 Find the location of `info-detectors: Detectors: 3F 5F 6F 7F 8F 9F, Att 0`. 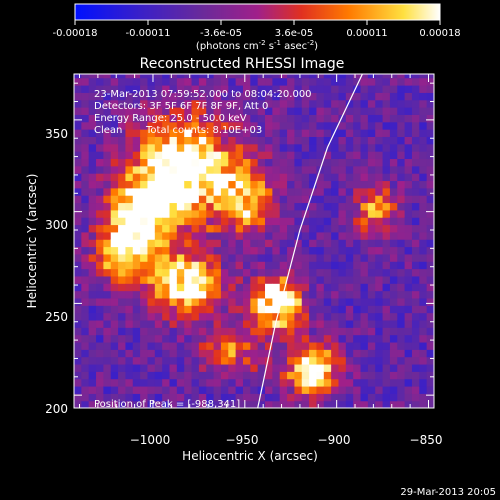

info-detectors: Detectors: 3F 5F 6F 7F 8F 9F, Att 0 is located at coordinates (181, 106).